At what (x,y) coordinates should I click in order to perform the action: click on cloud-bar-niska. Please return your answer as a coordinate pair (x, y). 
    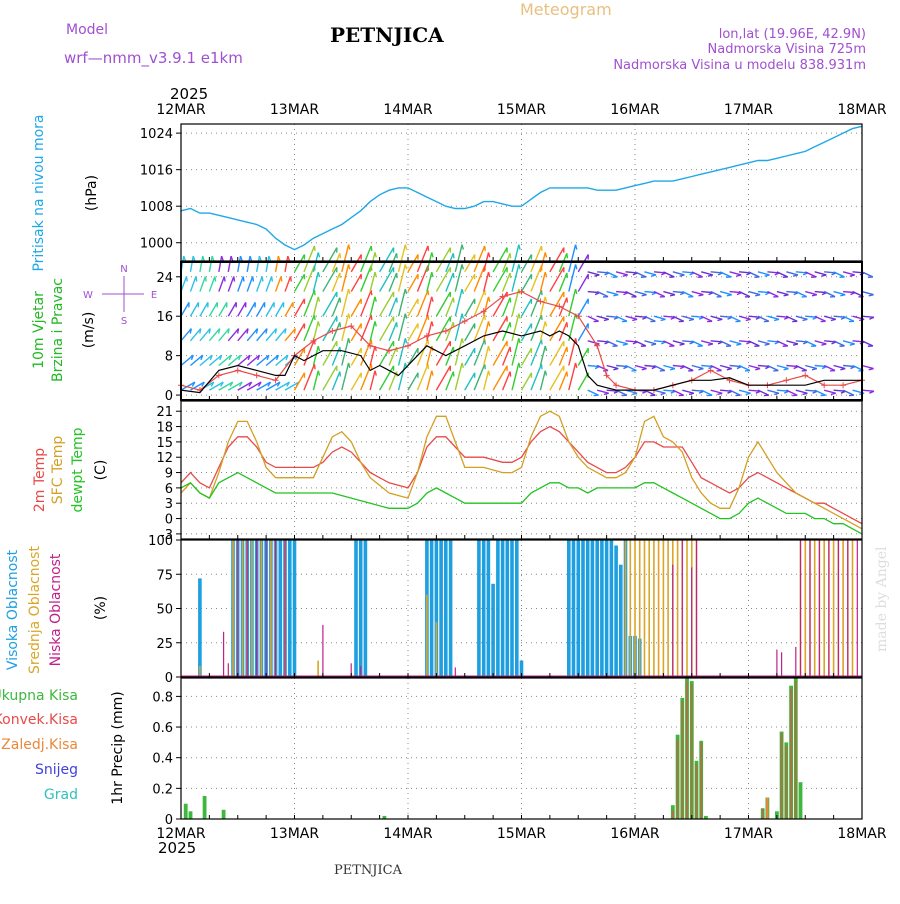
    Looking at the image, I should click on (360, 671).